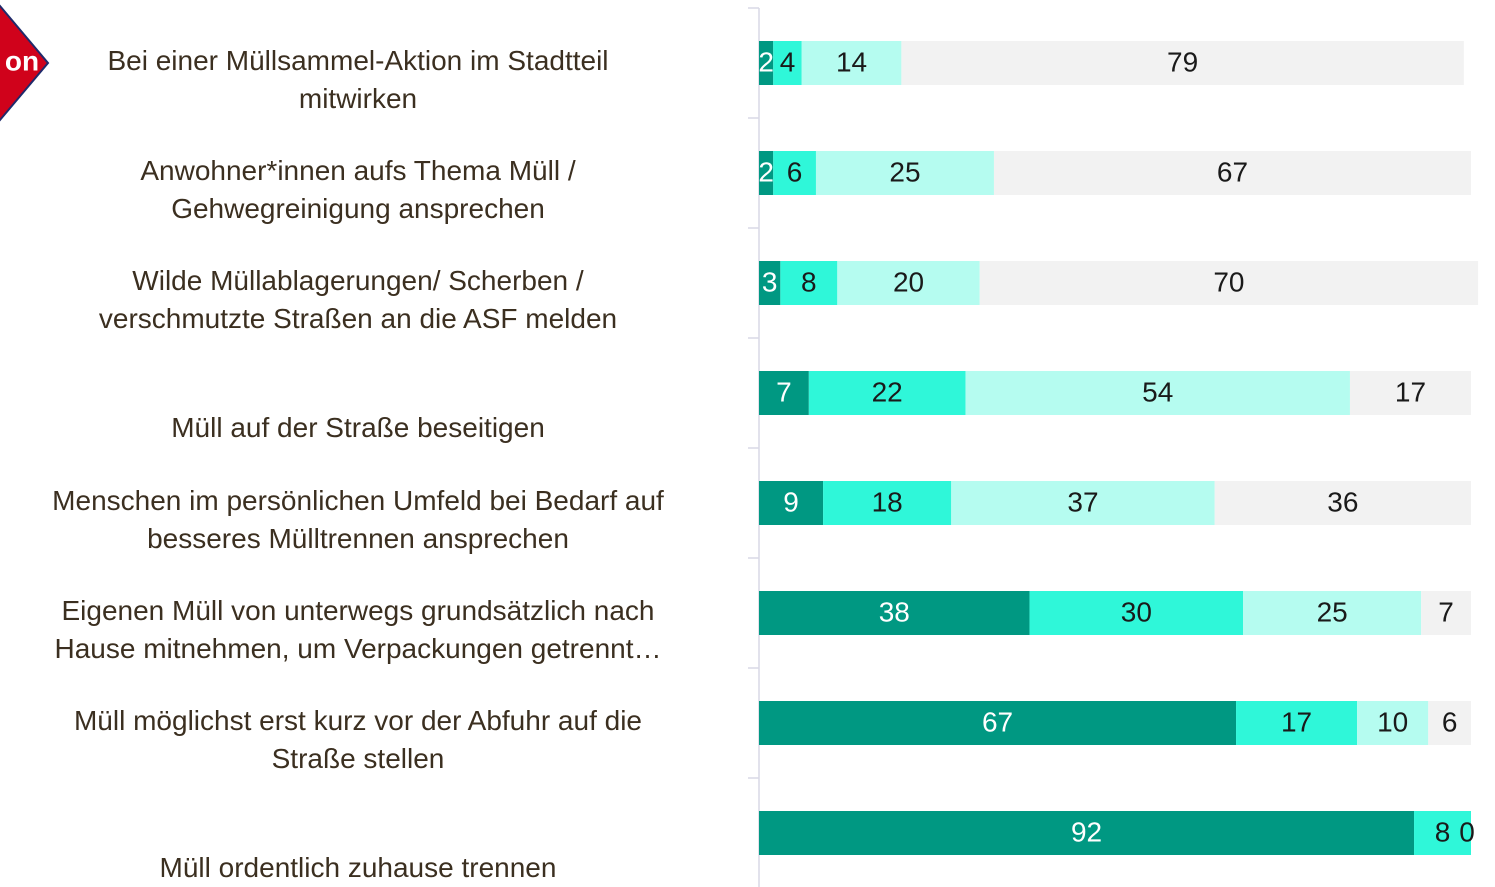 The width and height of the screenshot is (1495, 887). I want to click on data-label: 70, so click(1228, 281).